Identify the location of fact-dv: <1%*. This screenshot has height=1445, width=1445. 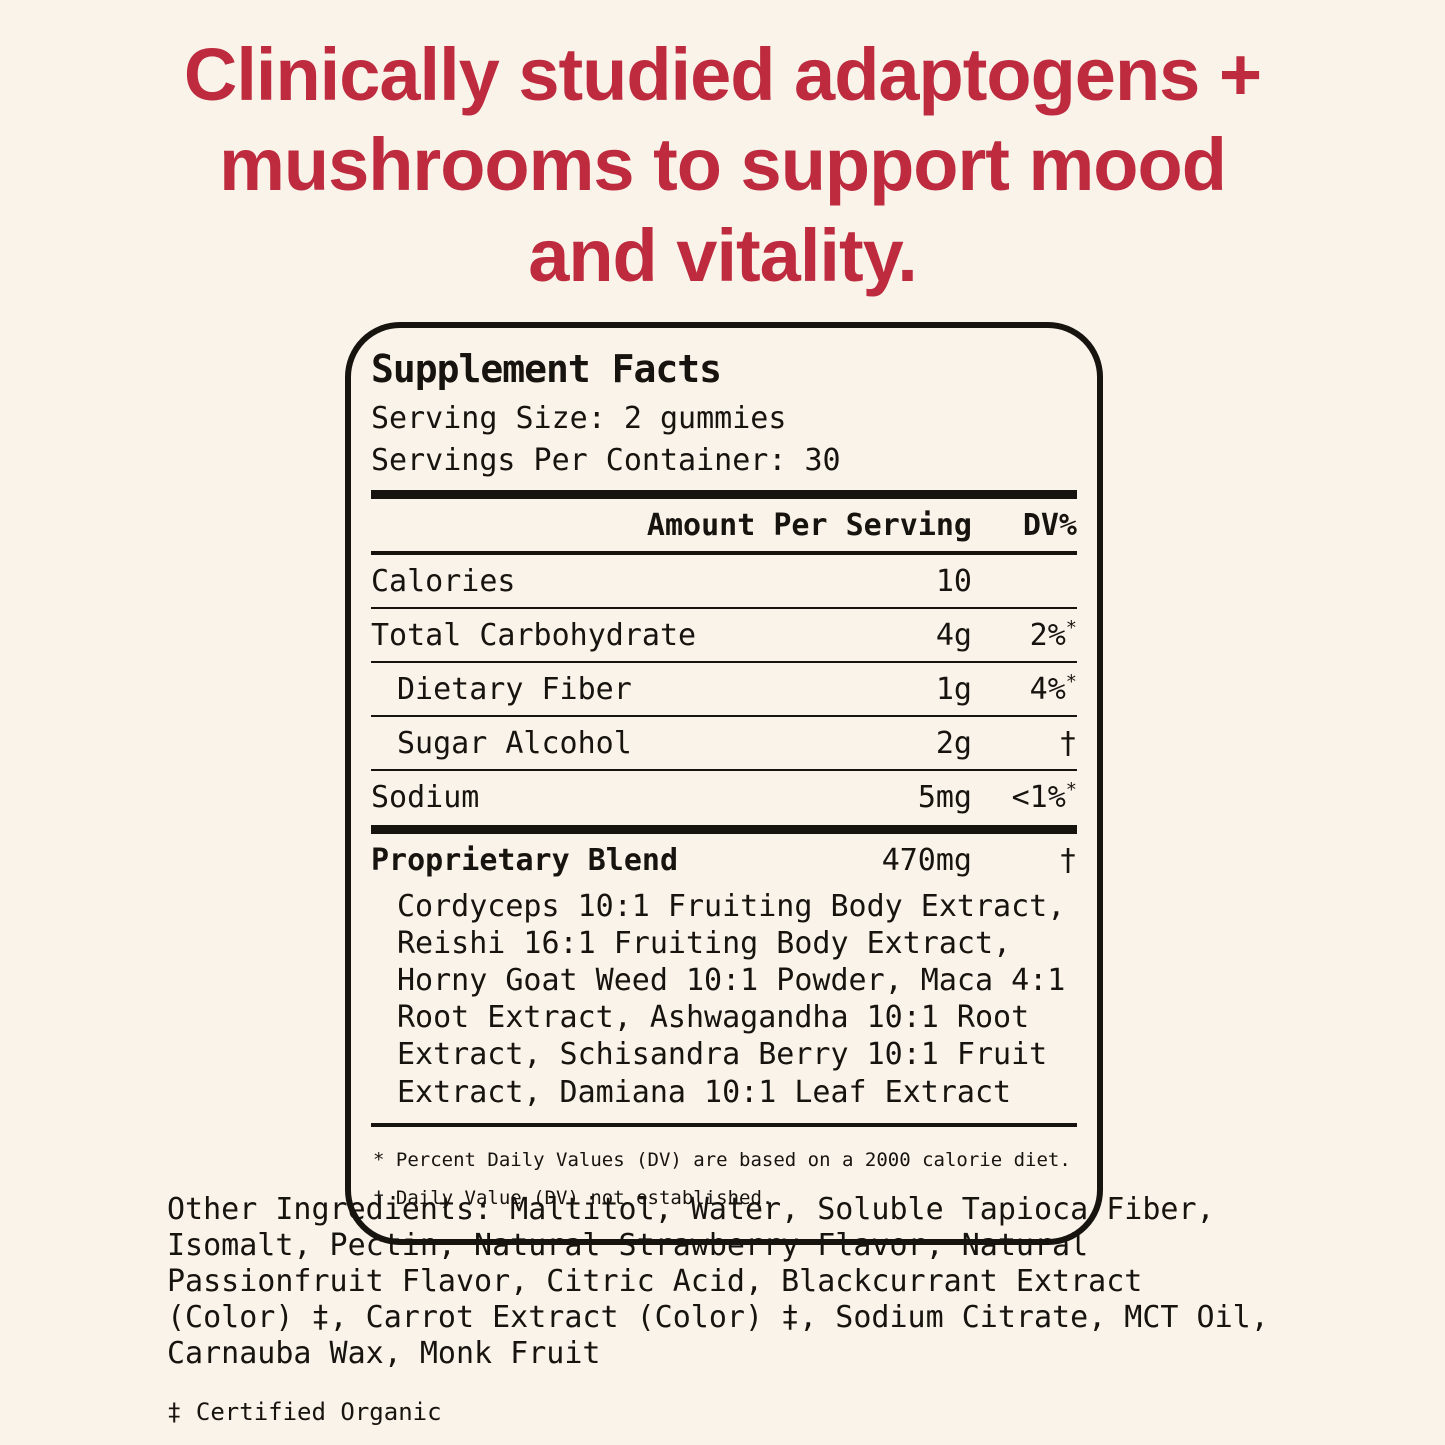
(1044, 797).